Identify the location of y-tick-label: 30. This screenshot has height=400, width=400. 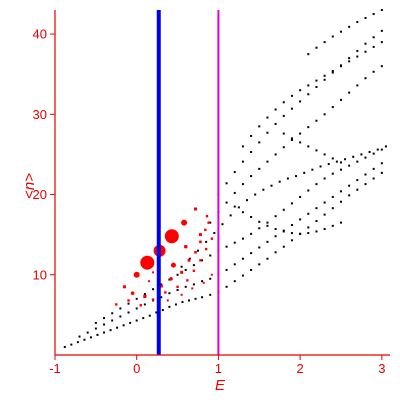
(40, 114).